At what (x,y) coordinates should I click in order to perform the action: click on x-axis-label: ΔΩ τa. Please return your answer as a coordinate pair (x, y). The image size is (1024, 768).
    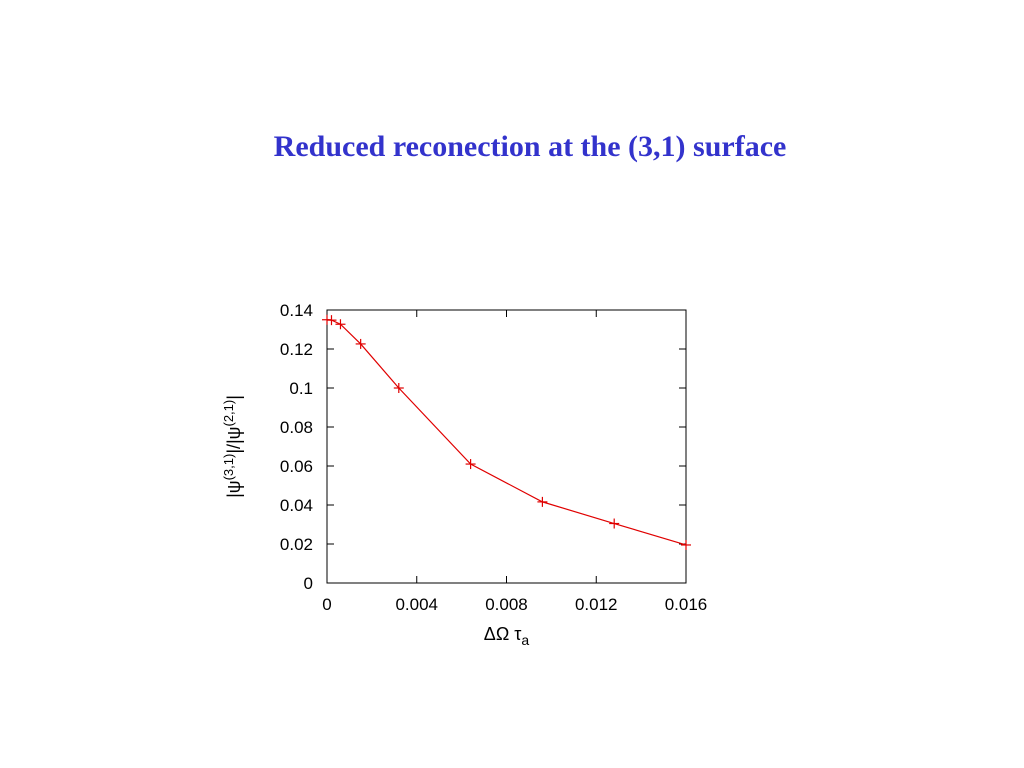
    Looking at the image, I should click on (507, 636).